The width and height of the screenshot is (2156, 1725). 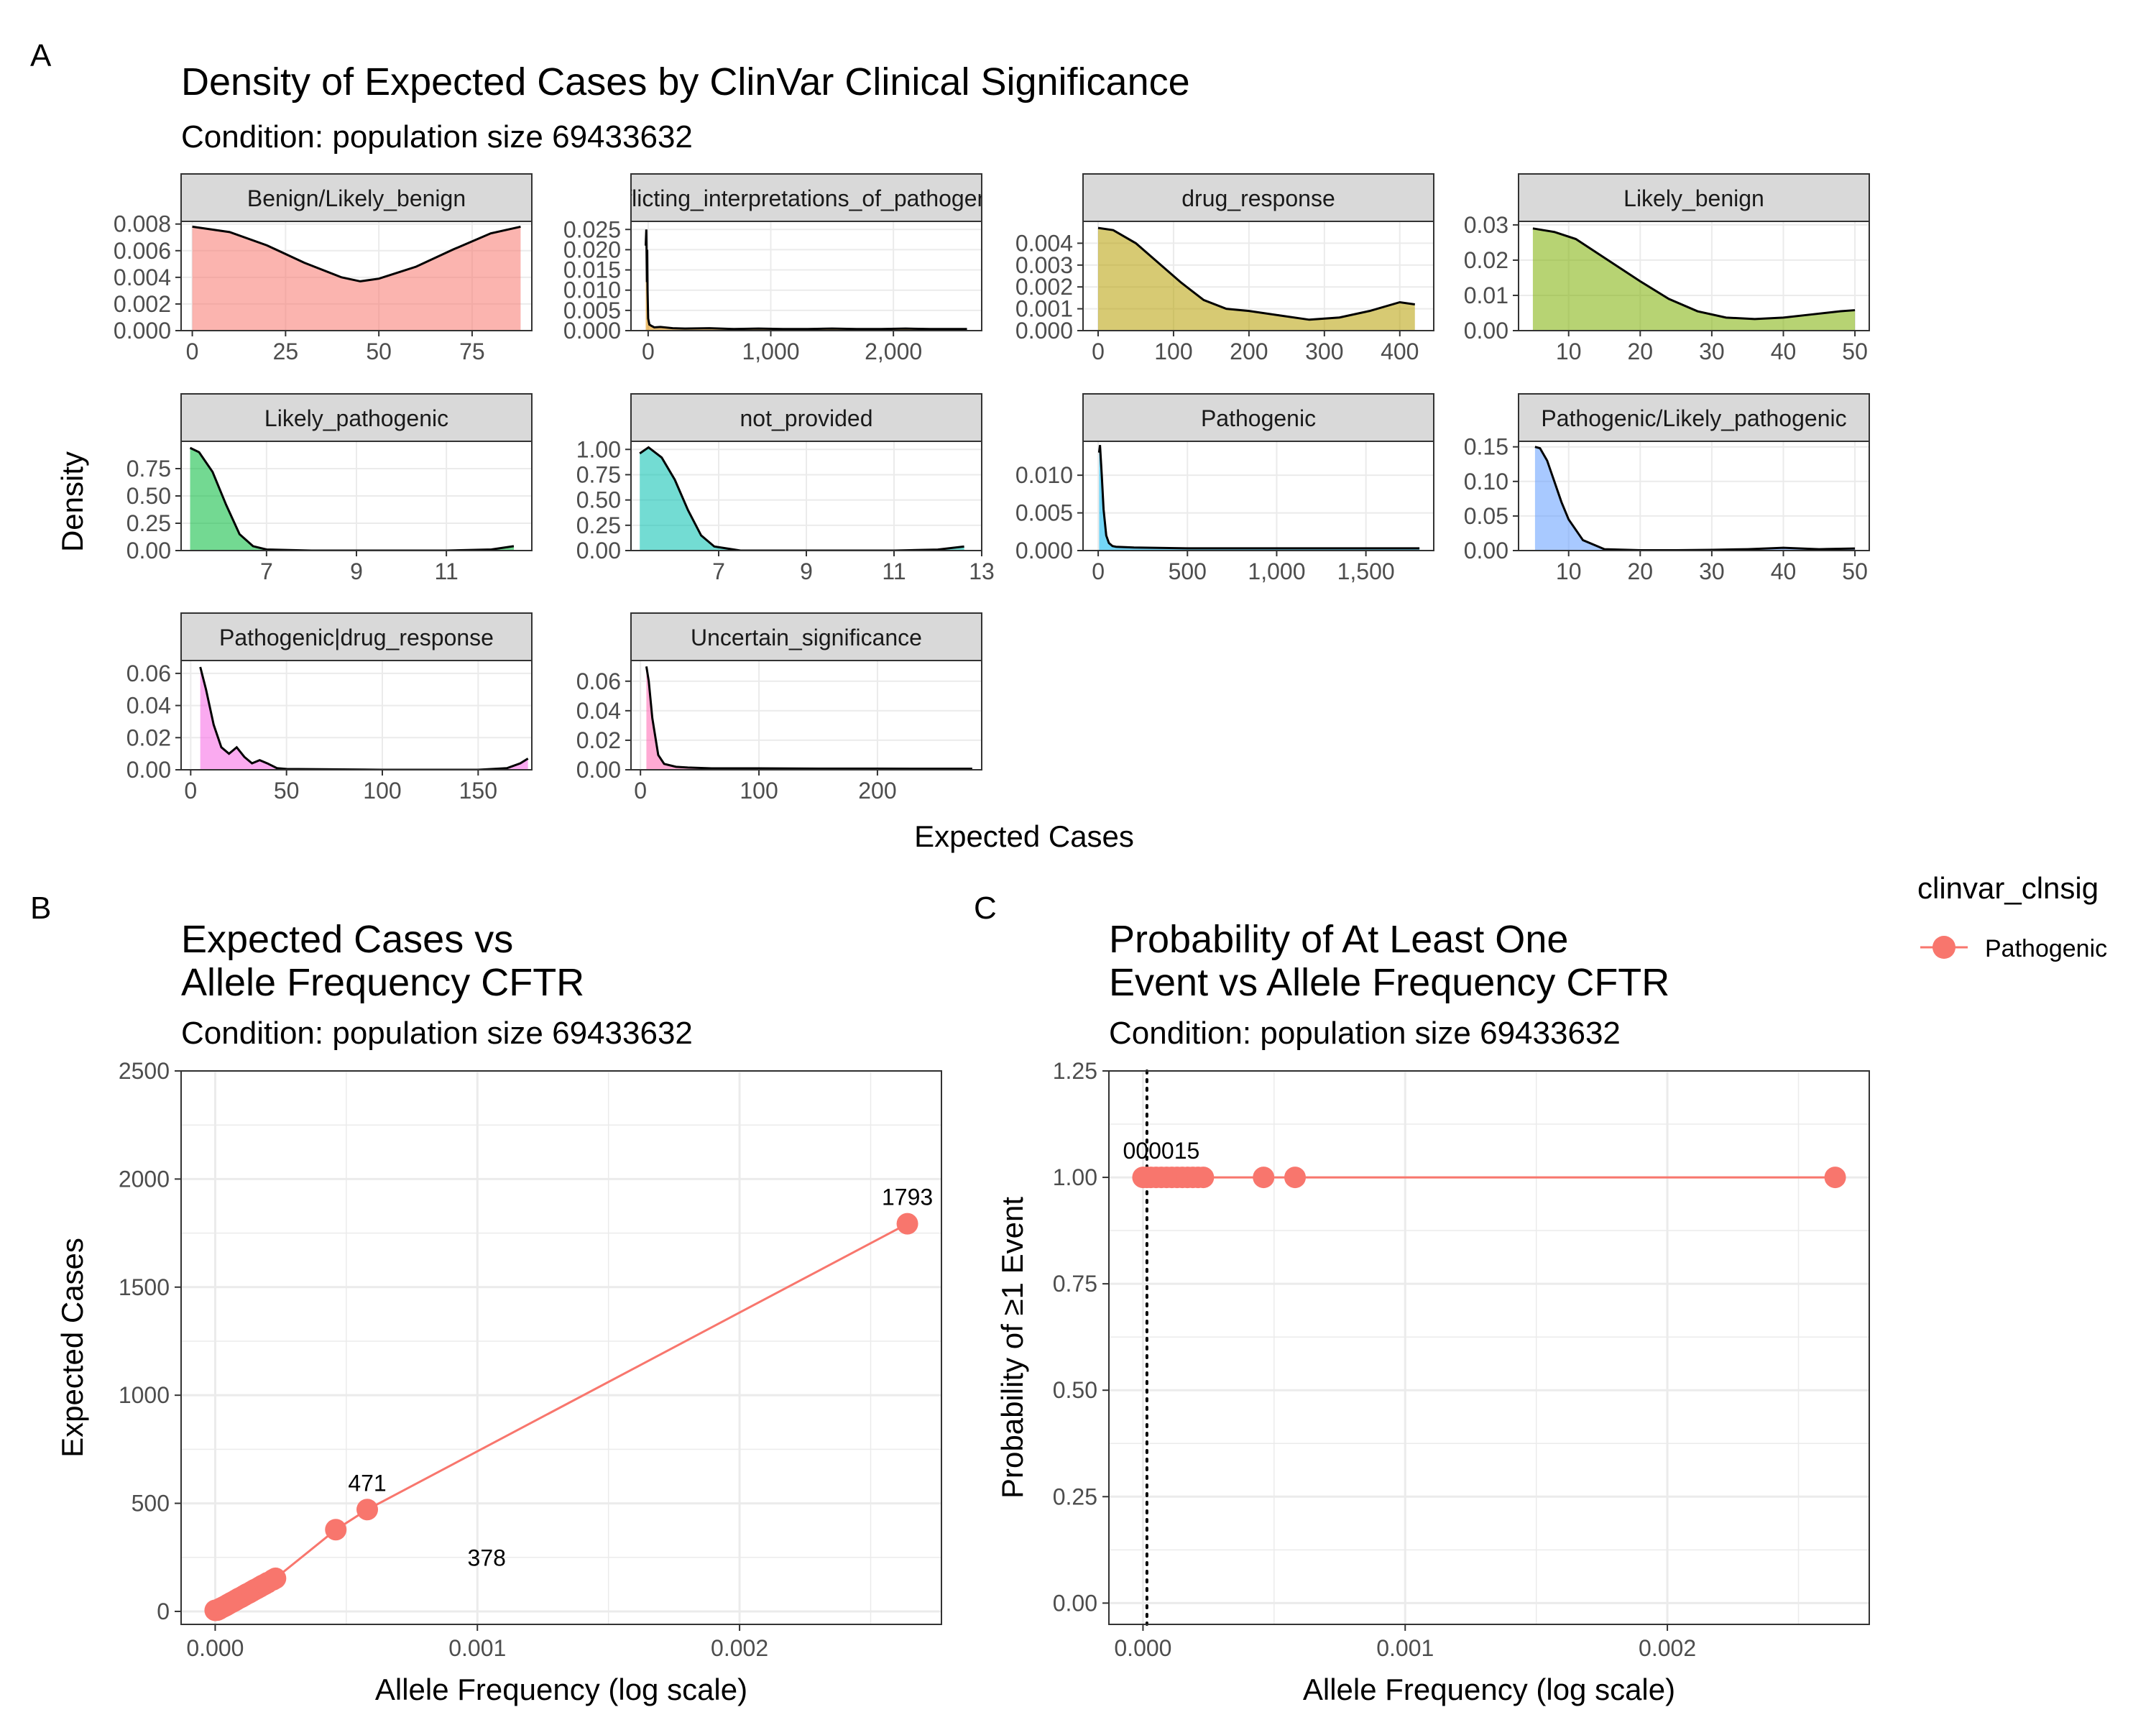 I want to click on panel-c-x-axis-title: Allele Frequency (log scale), so click(x=1489, y=1689).